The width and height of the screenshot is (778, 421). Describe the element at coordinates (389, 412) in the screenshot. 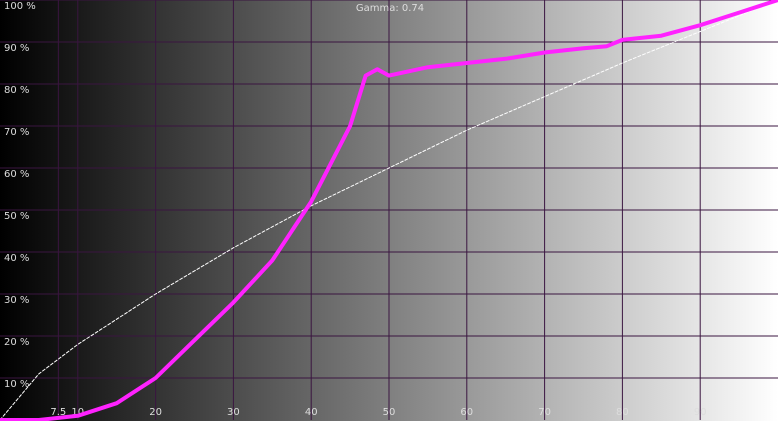

I see `x-tick-label: 50` at that location.